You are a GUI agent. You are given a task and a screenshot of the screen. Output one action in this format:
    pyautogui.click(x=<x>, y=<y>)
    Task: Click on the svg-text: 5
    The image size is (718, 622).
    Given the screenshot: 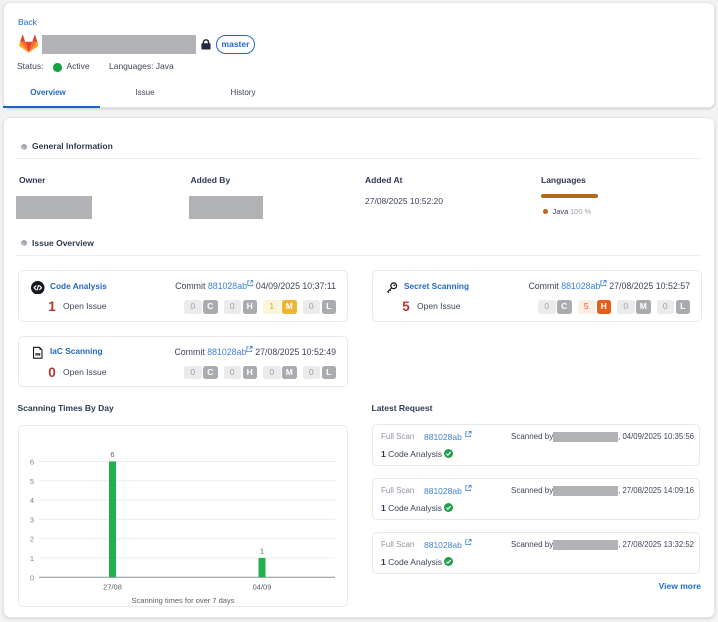 What is the action you would take?
    pyautogui.click(x=32, y=480)
    